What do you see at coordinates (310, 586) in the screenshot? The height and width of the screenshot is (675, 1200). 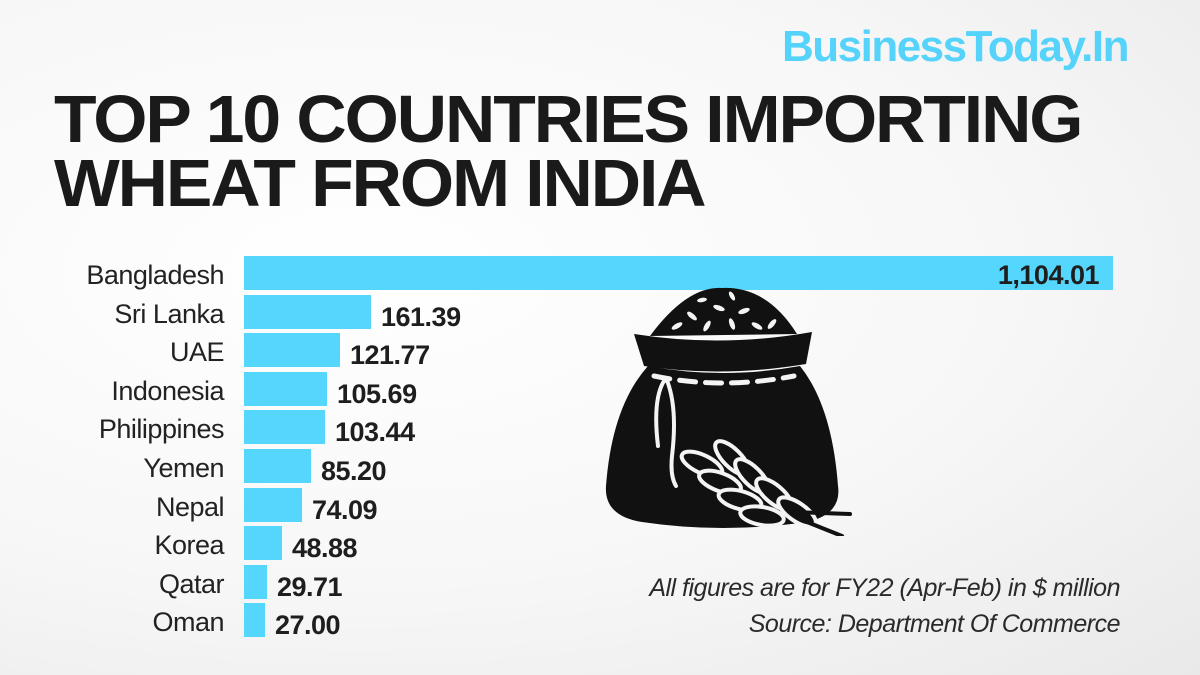 I see `bar-value: 29.71` at bounding box center [310, 586].